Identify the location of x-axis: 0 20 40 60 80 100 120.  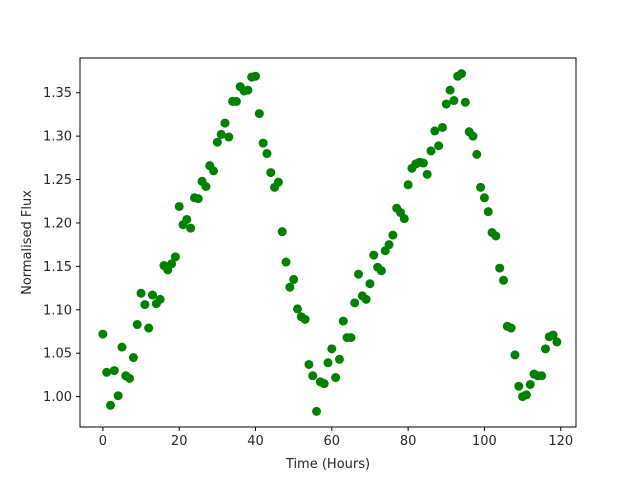
(336, 438).